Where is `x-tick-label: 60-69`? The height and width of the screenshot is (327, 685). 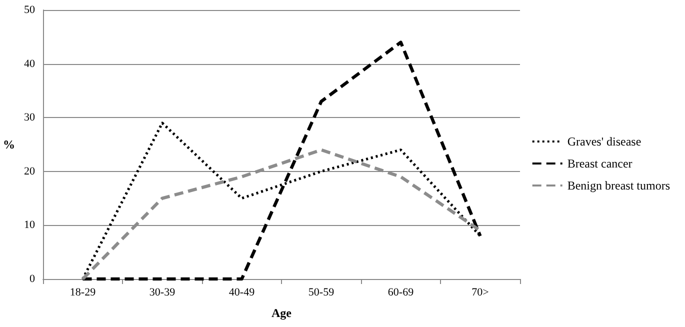 x-tick-label: 60-69 is located at coordinates (401, 292).